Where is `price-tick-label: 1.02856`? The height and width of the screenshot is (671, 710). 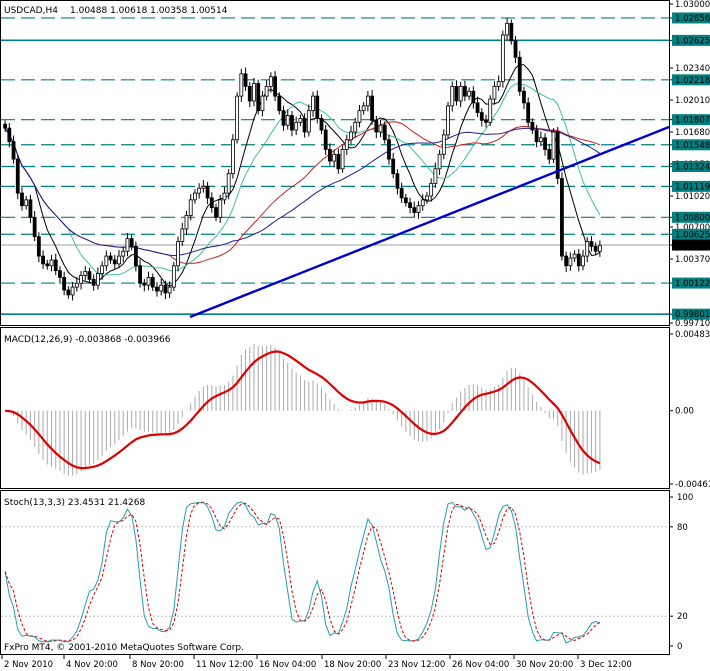
price-tick-label: 1.02856 is located at coordinates (692, 19).